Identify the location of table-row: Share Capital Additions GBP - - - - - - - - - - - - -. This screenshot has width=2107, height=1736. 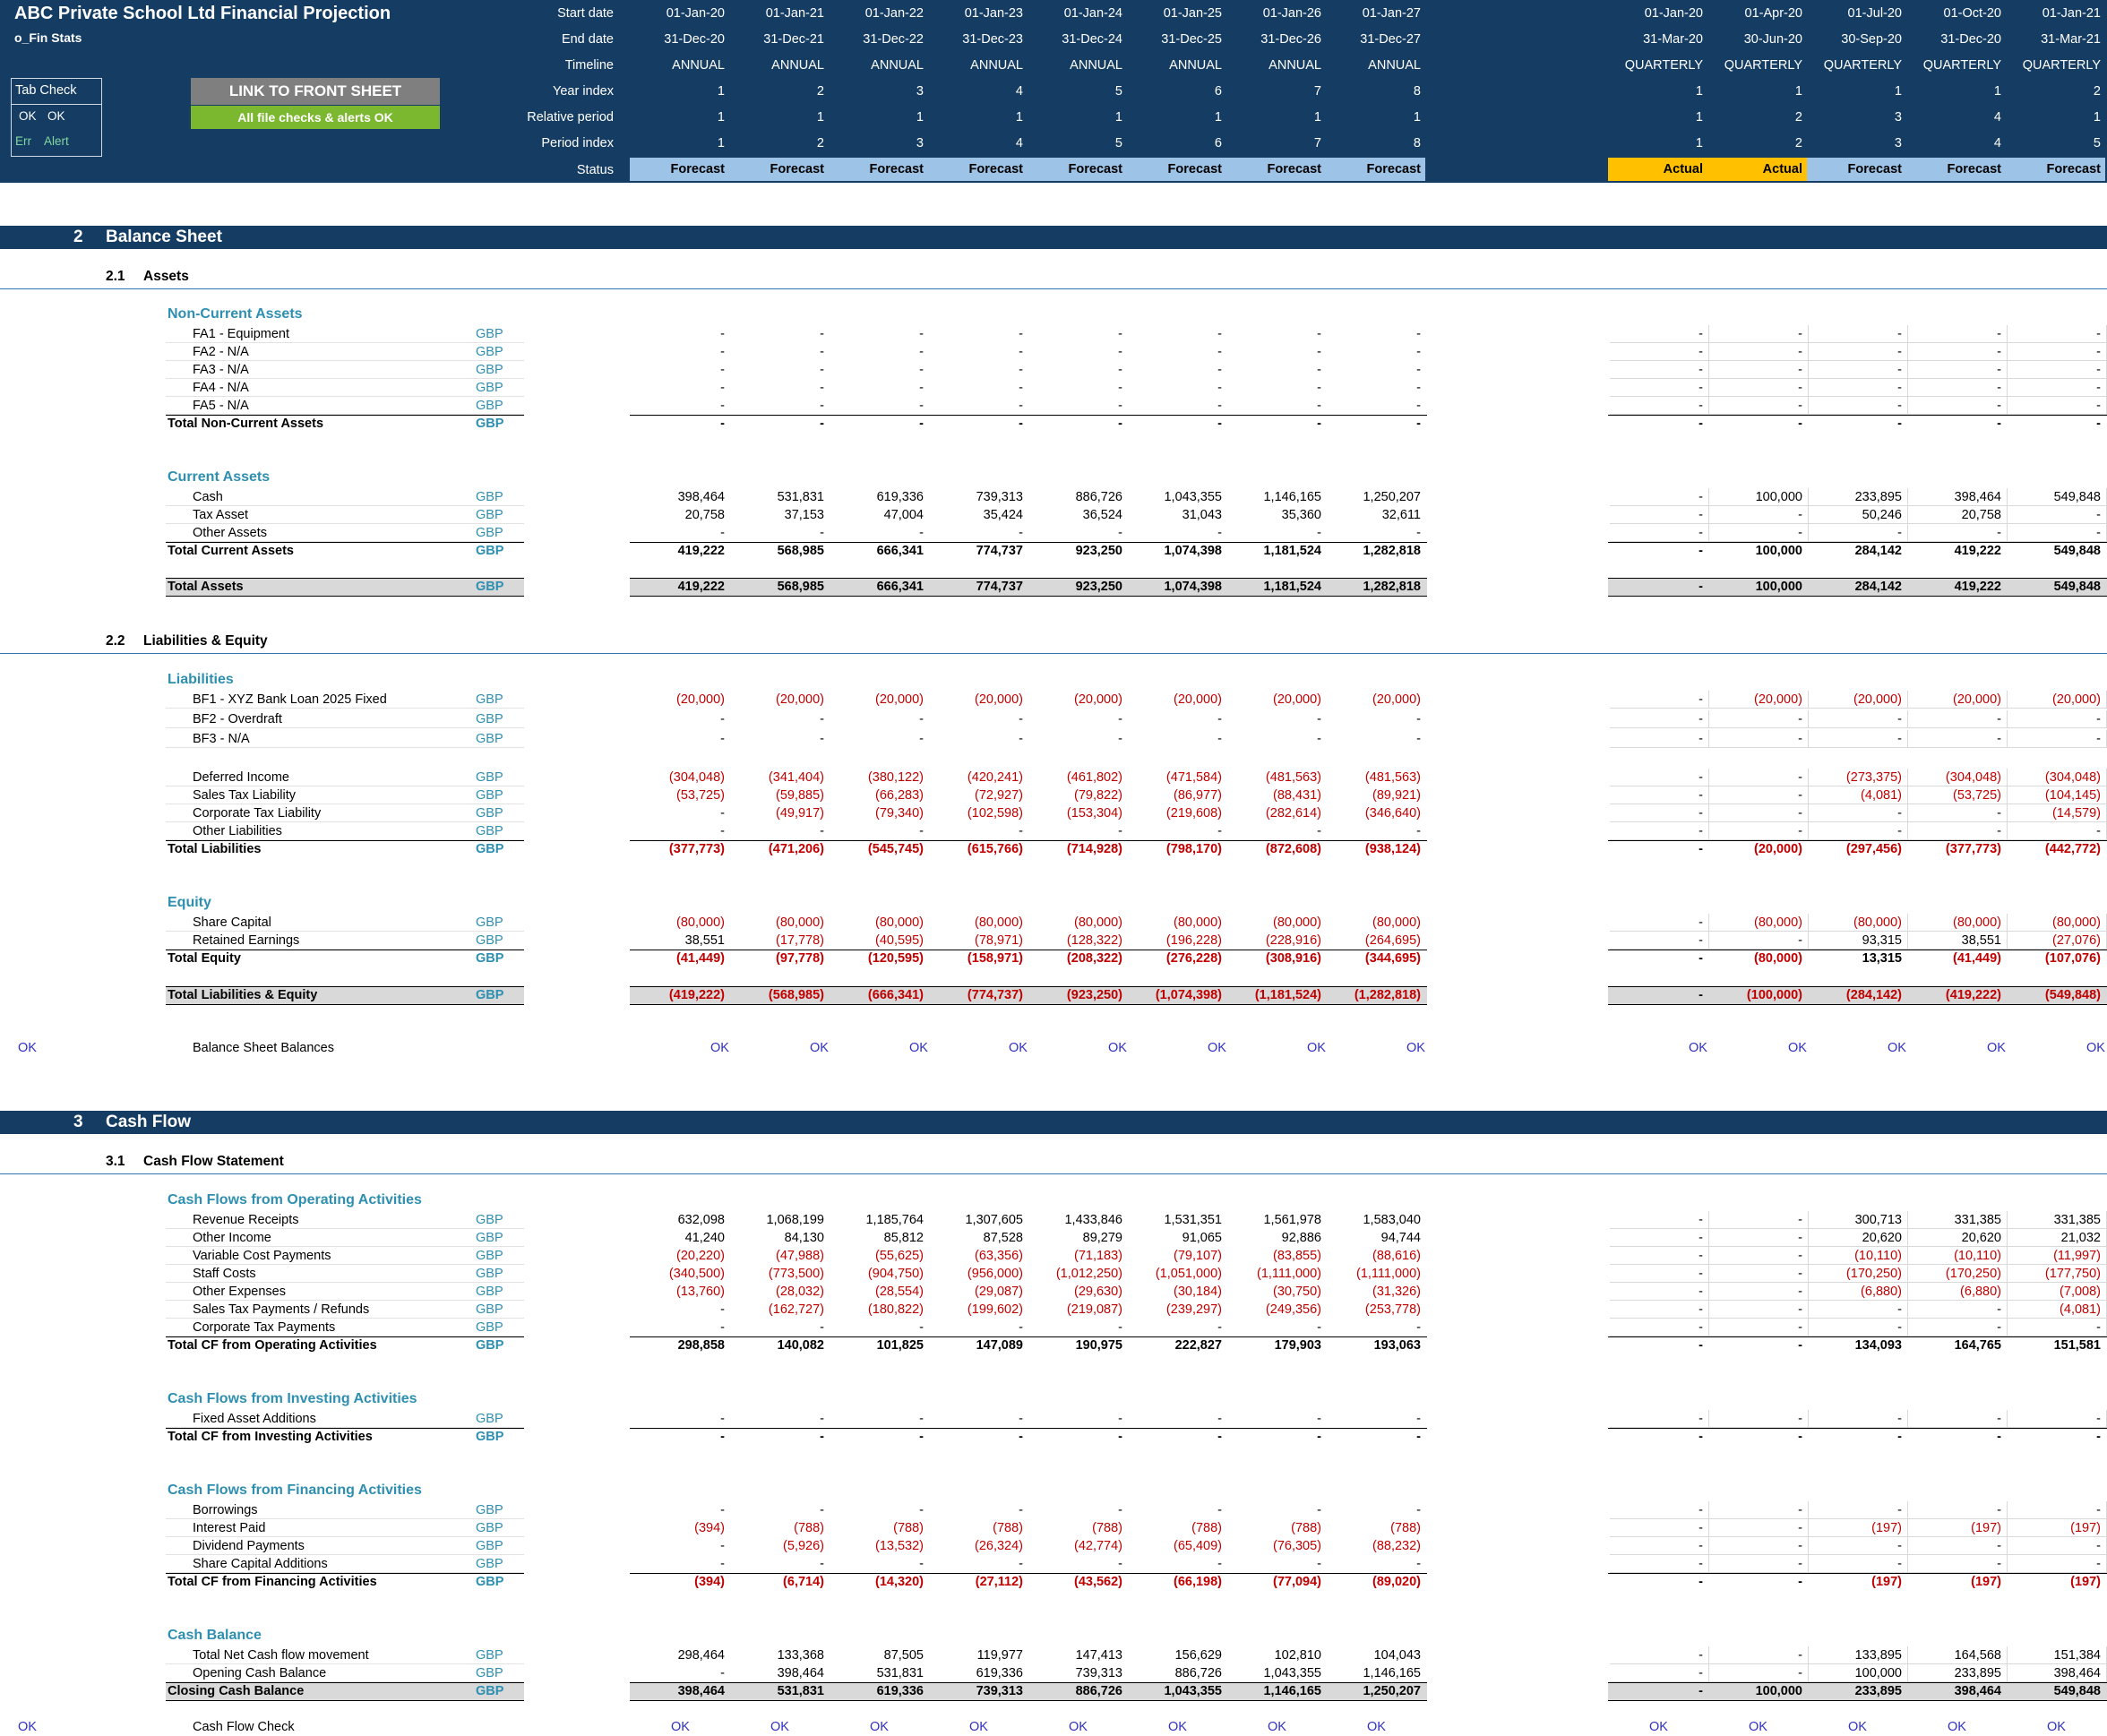
(1053, 1564).